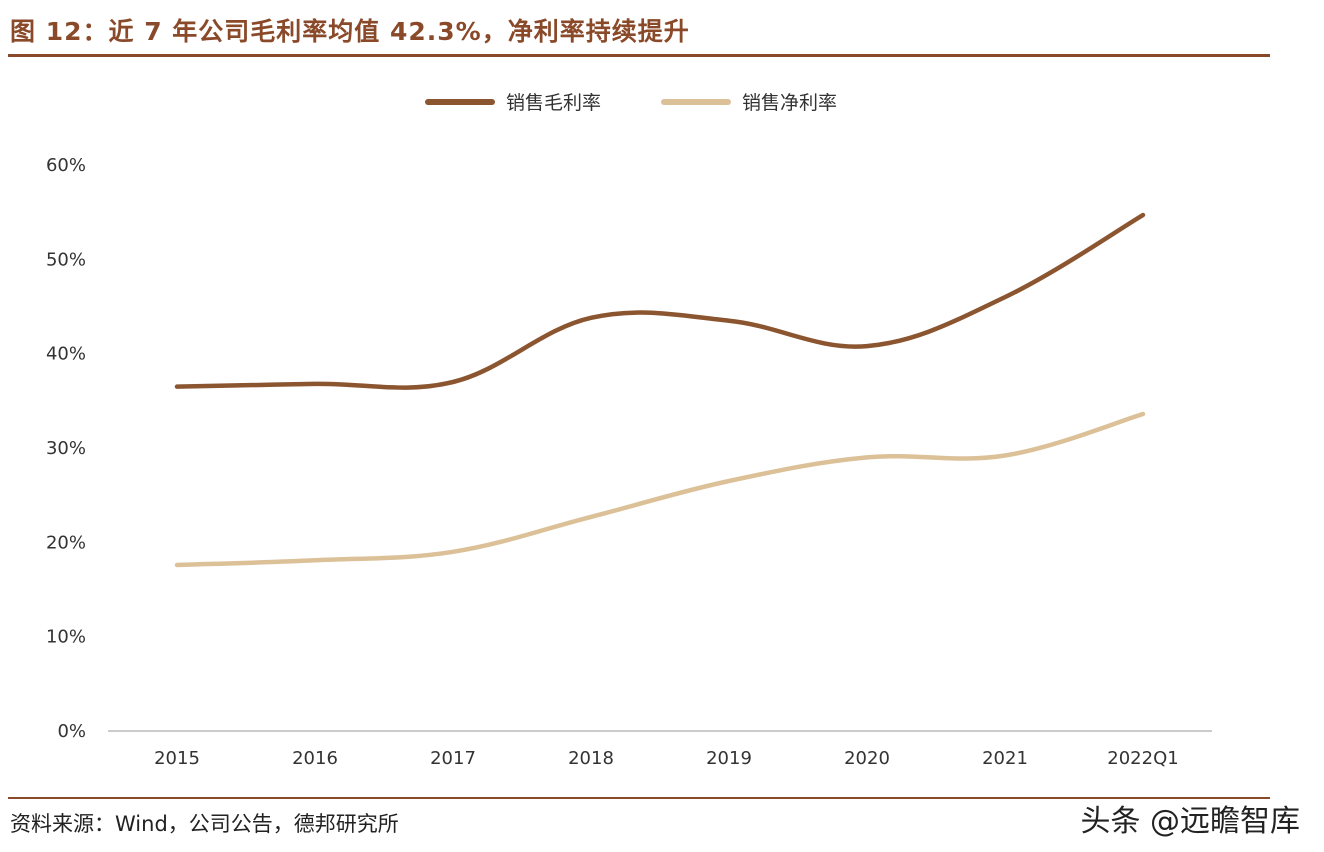 Image resolution: width=1324 pixels, height=852 pixels. Describe the element at coordinates (789, 103) in the screenshot. I see `legend-label: 销售净利率` at that location.